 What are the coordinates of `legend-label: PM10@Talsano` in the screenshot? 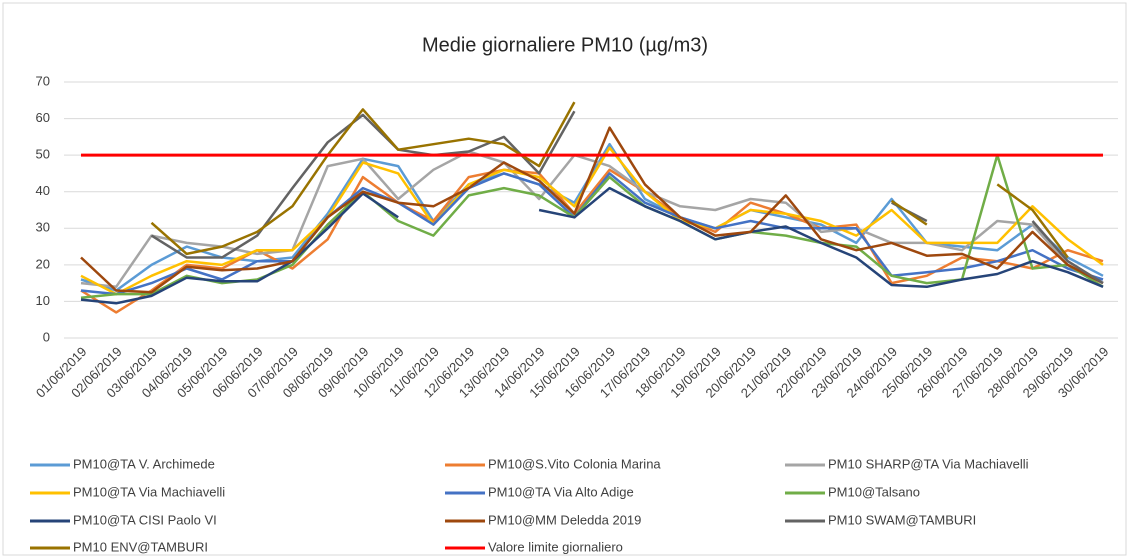 It's located at (874, 491).